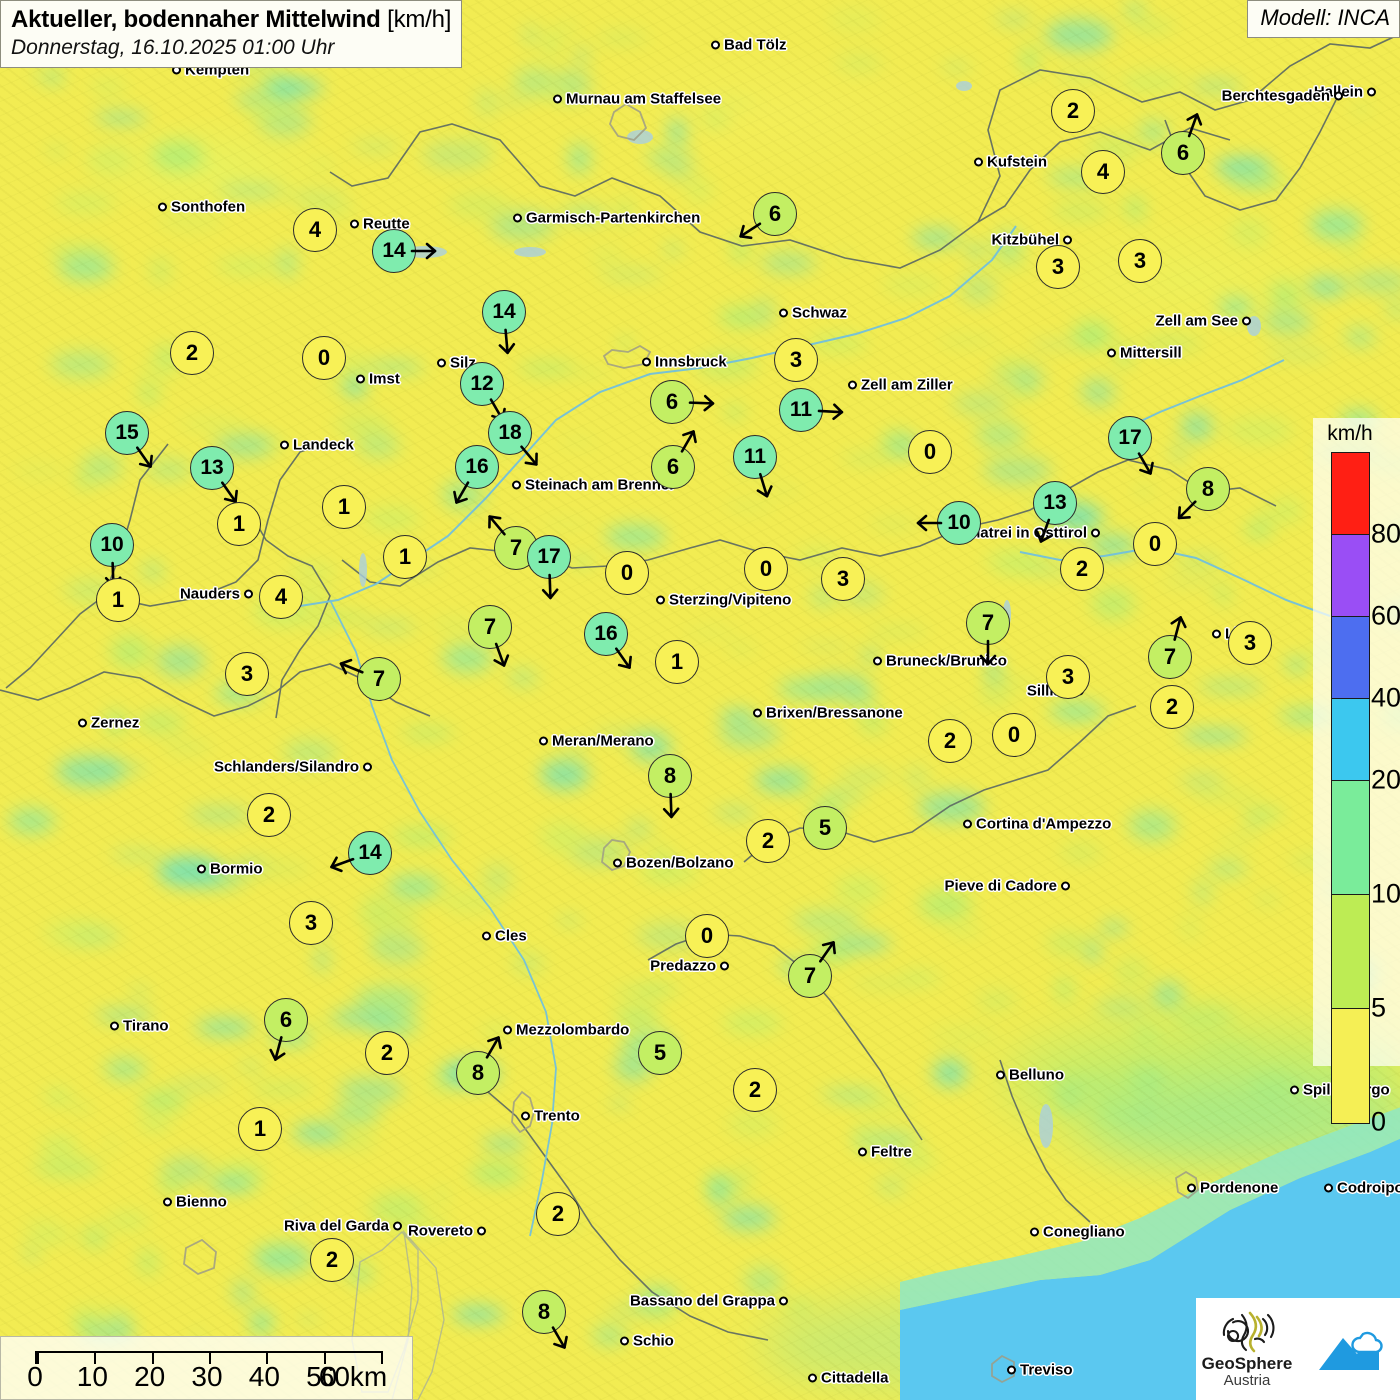 This screenshot has height=1400, width=1400. I want to click on wind-marker: 5, so click(660, 1053).